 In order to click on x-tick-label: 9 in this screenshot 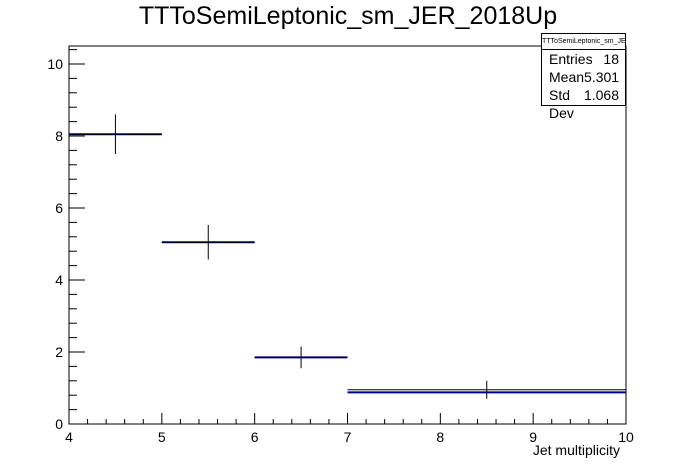, I will do `click(533, 437)`.